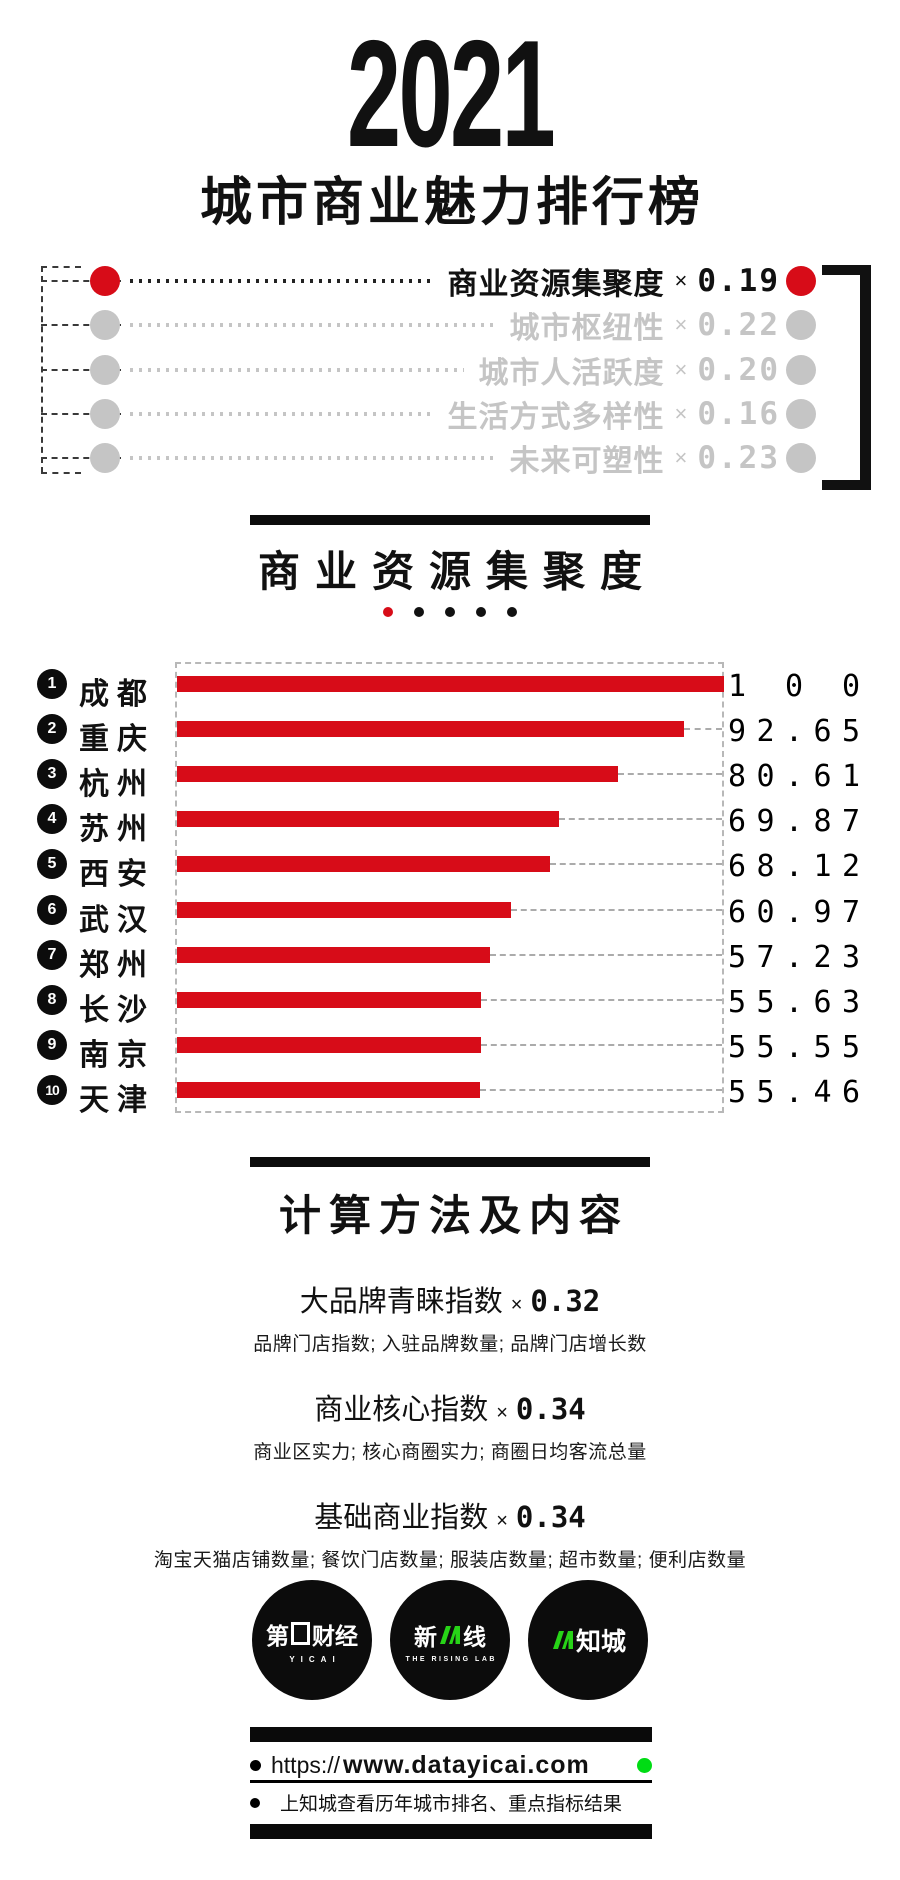 The height and width of the screenshot is (1880, 900). Describe the element at coordinates (451, 203) in the screenshot. I see `page-title: 城市商业魅力排行榜` at that location.